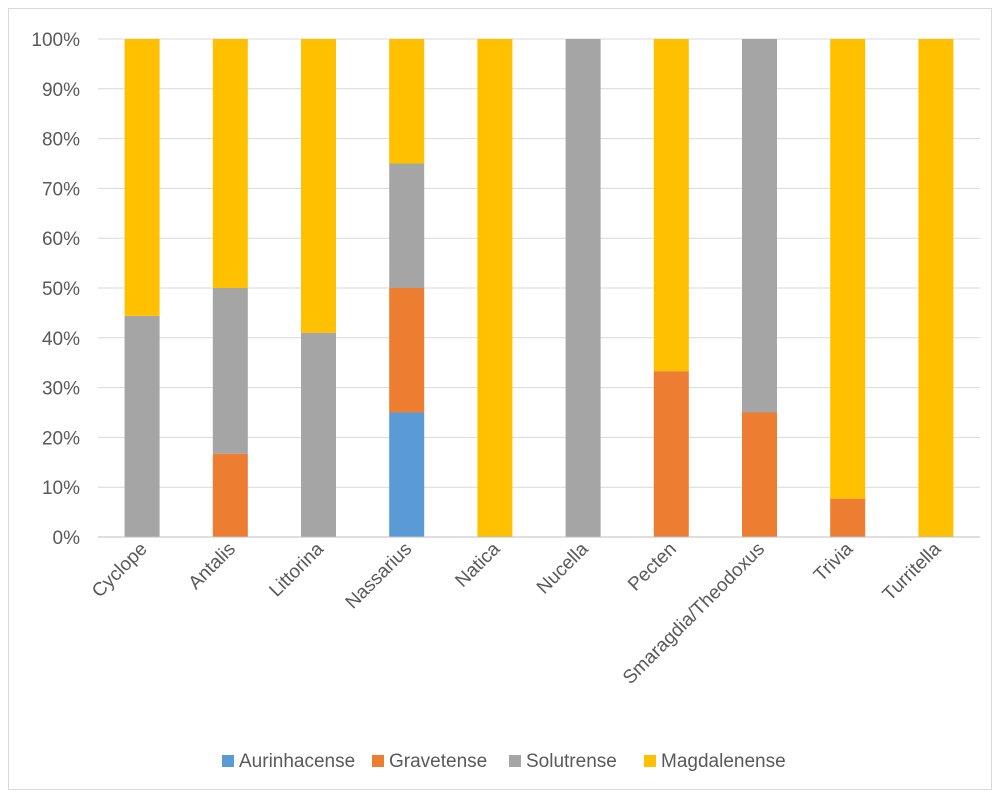 Image resolution: width=1000 pixels, height=798 pixels. What do you see at coordinates (61, 389) in the screenshot?
I see `y-tick-label: 30%` at bounding box center [61, 389].